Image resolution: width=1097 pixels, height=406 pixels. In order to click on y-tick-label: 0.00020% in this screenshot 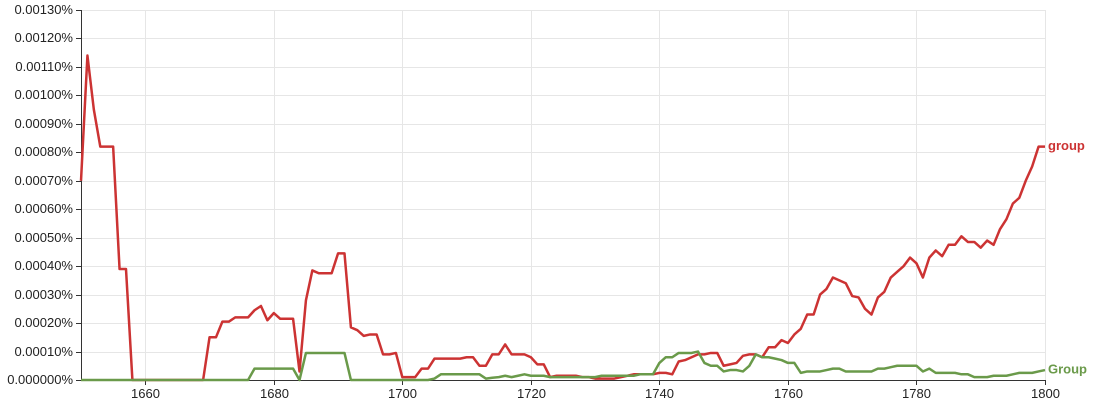, I will do `click(43, 322)`.